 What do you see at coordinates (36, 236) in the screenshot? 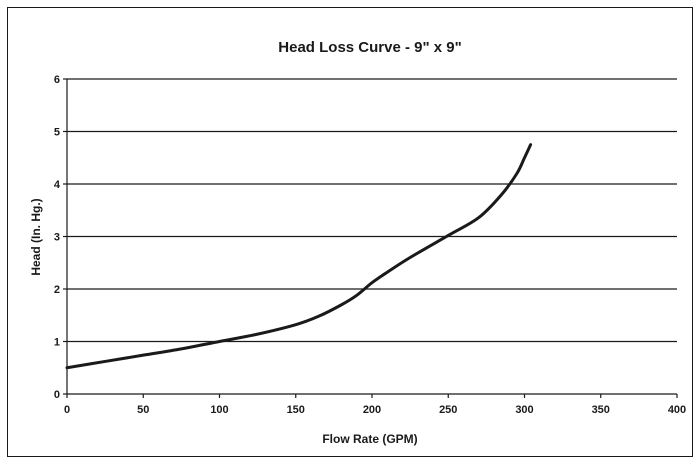
I see `y-axis-label: Head (In. Hg.)` at bounding box center [36, 236].